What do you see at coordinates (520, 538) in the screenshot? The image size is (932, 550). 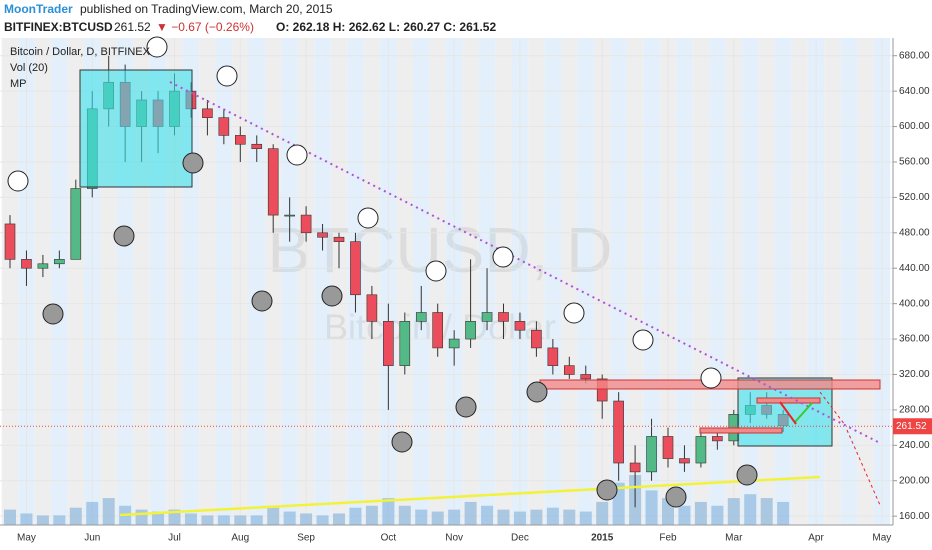 I see `x-tick-label: Dec` at bounding box center [520, 538].